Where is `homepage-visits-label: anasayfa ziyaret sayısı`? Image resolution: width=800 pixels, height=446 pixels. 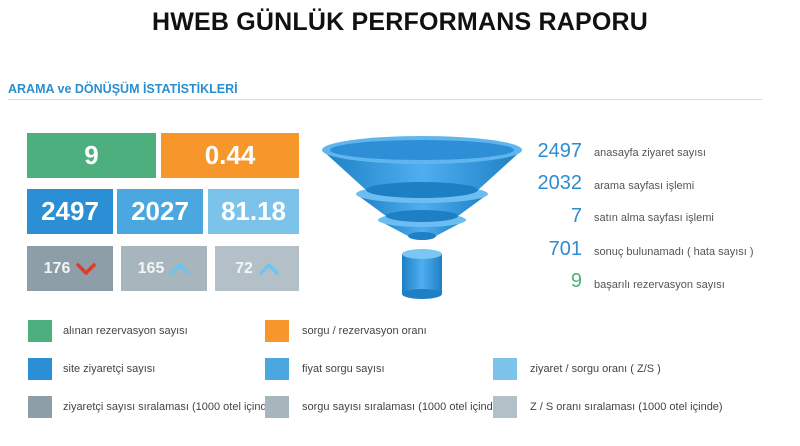
homepage-visits-label: anasayfa ziyaret sayısı is located at coordinates (650, 153).